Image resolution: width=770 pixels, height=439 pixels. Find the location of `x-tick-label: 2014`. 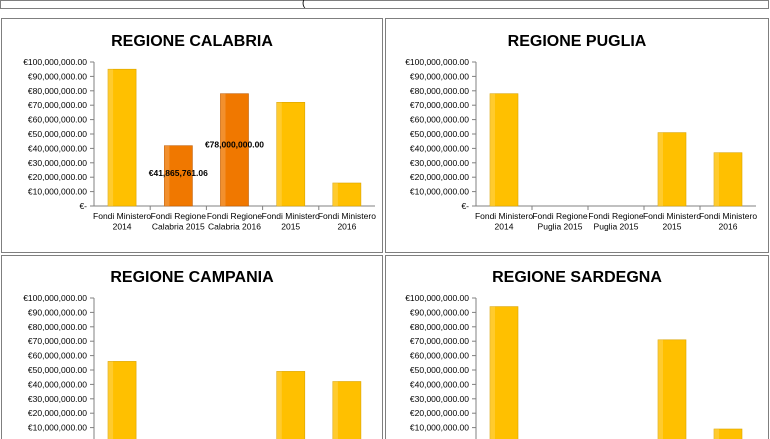

x-tick-label: 2014 is located at coordinates (122, 227).